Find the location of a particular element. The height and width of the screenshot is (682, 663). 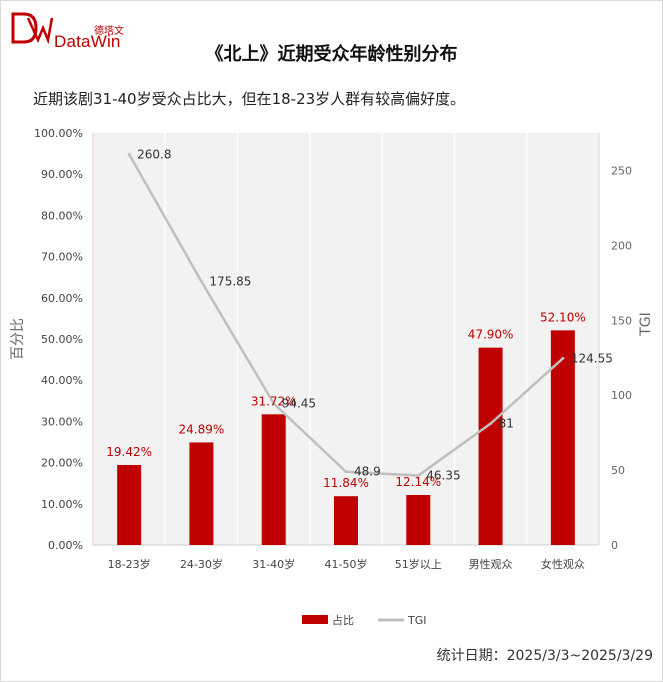

tgi-data-label: 46.35 is located at coordinates (443, 476).